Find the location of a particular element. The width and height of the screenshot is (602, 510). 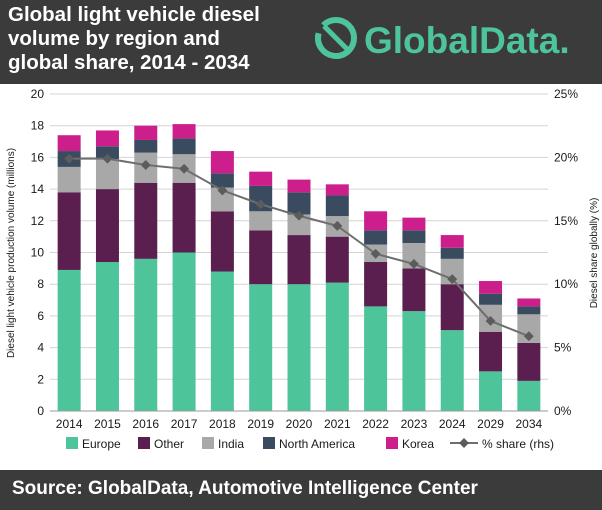

legend-swatch-other is located at coordinates (144, 443).